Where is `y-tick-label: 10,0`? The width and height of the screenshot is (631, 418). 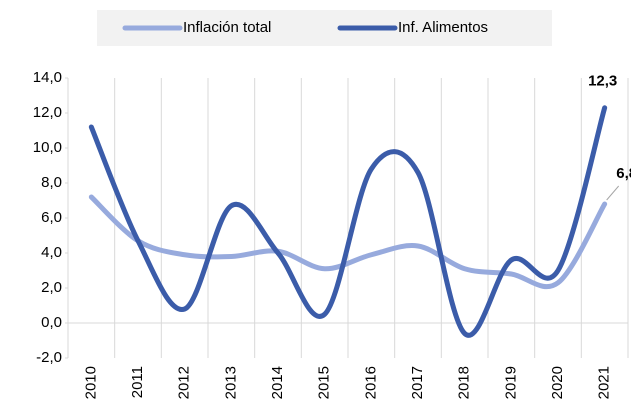 y-tick-label: 10,0 is located at coordinates (47, 147).